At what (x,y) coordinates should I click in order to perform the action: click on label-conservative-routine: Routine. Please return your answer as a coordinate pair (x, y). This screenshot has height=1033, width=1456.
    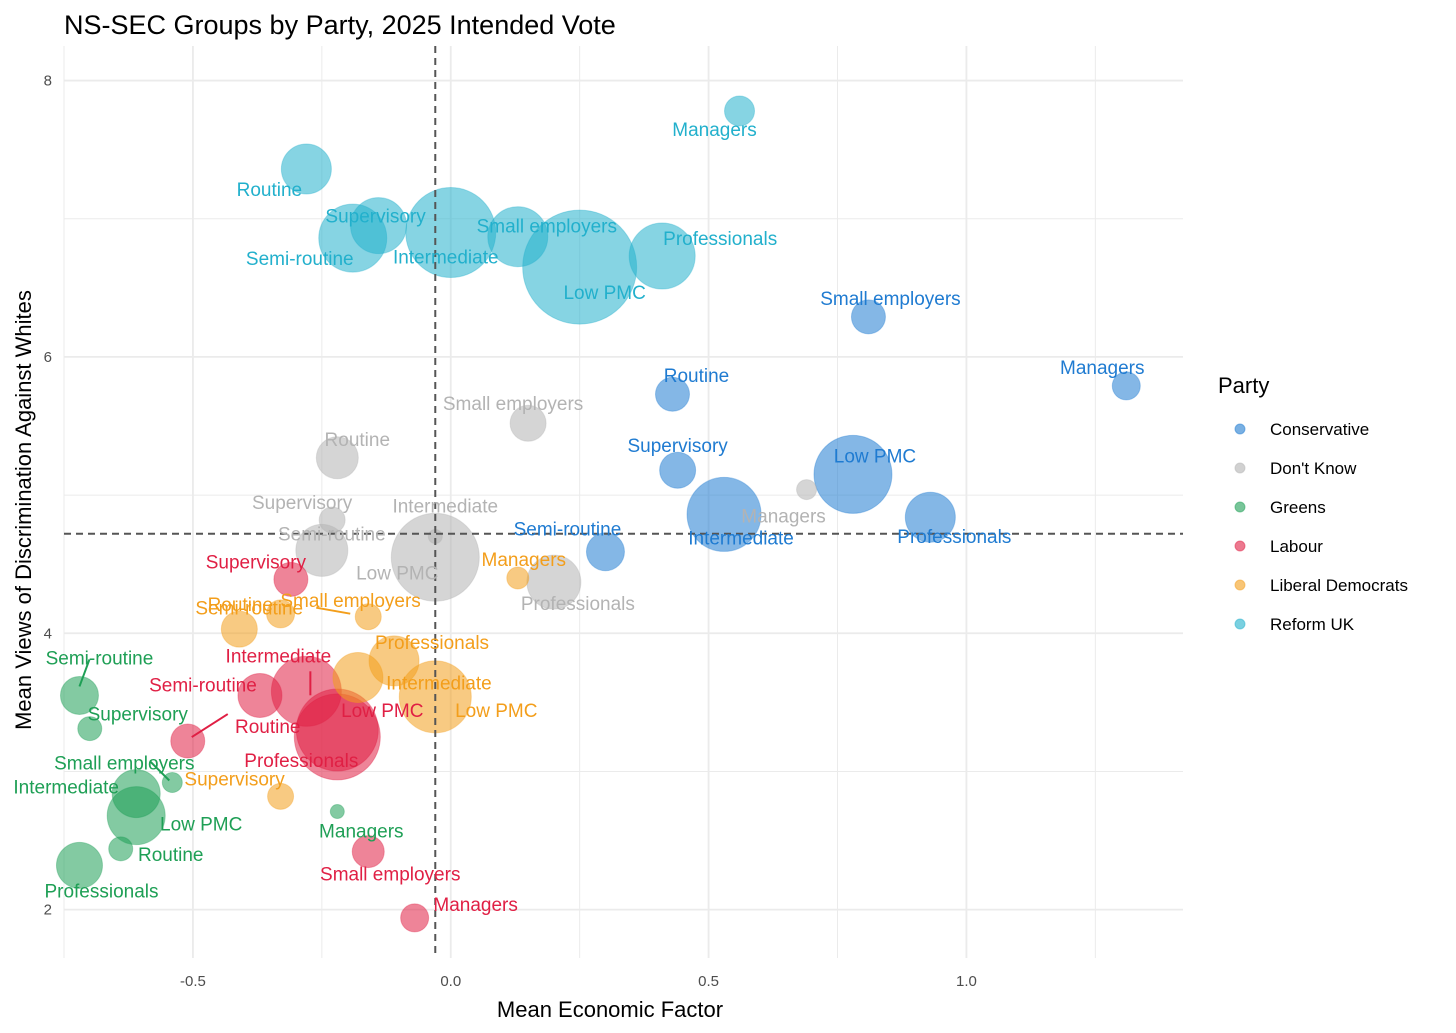
    Looking at the image, I should click on (697, 376).